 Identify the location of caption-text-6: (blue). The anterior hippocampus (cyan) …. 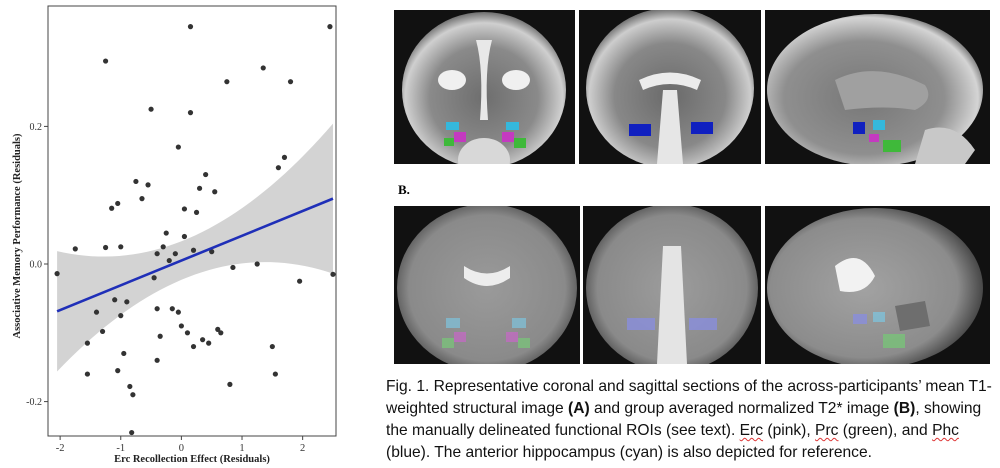
(629, 452).